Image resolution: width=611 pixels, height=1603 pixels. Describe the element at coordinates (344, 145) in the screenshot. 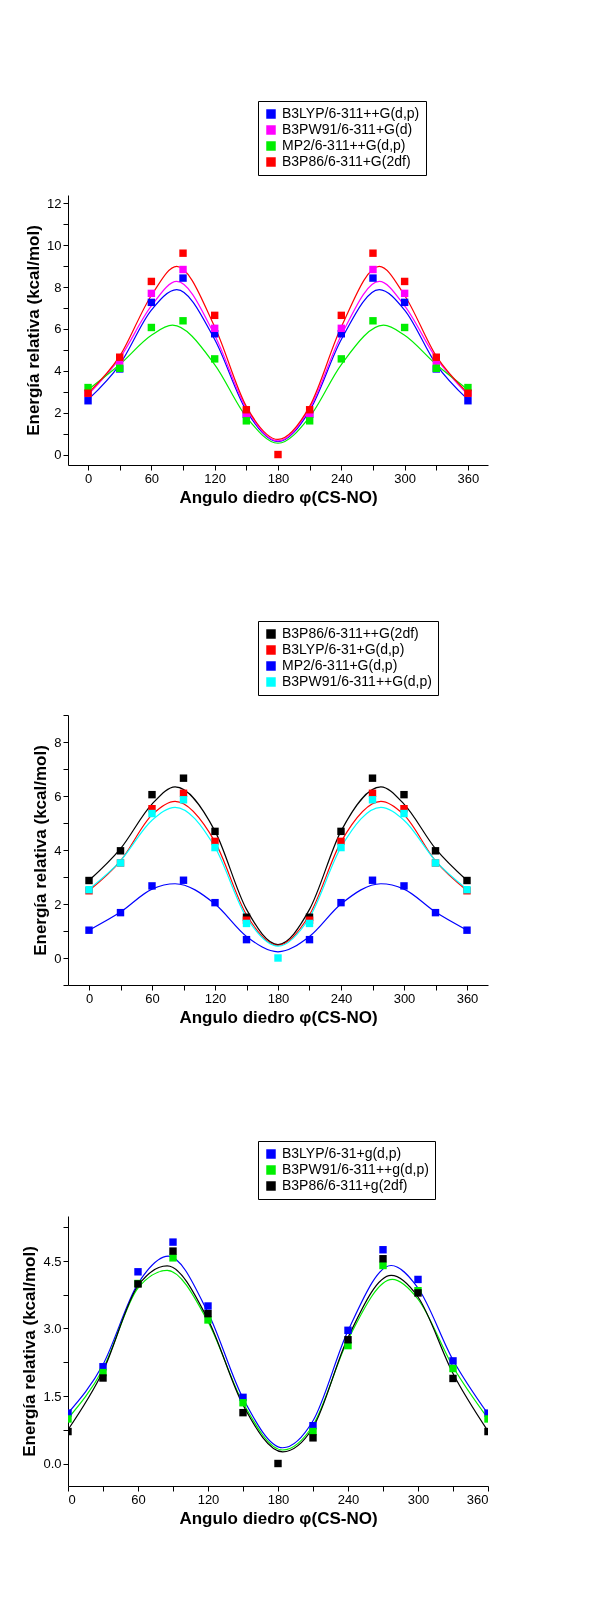

I see `legend-label: MP2/6-311++G(d,p)` at that location.